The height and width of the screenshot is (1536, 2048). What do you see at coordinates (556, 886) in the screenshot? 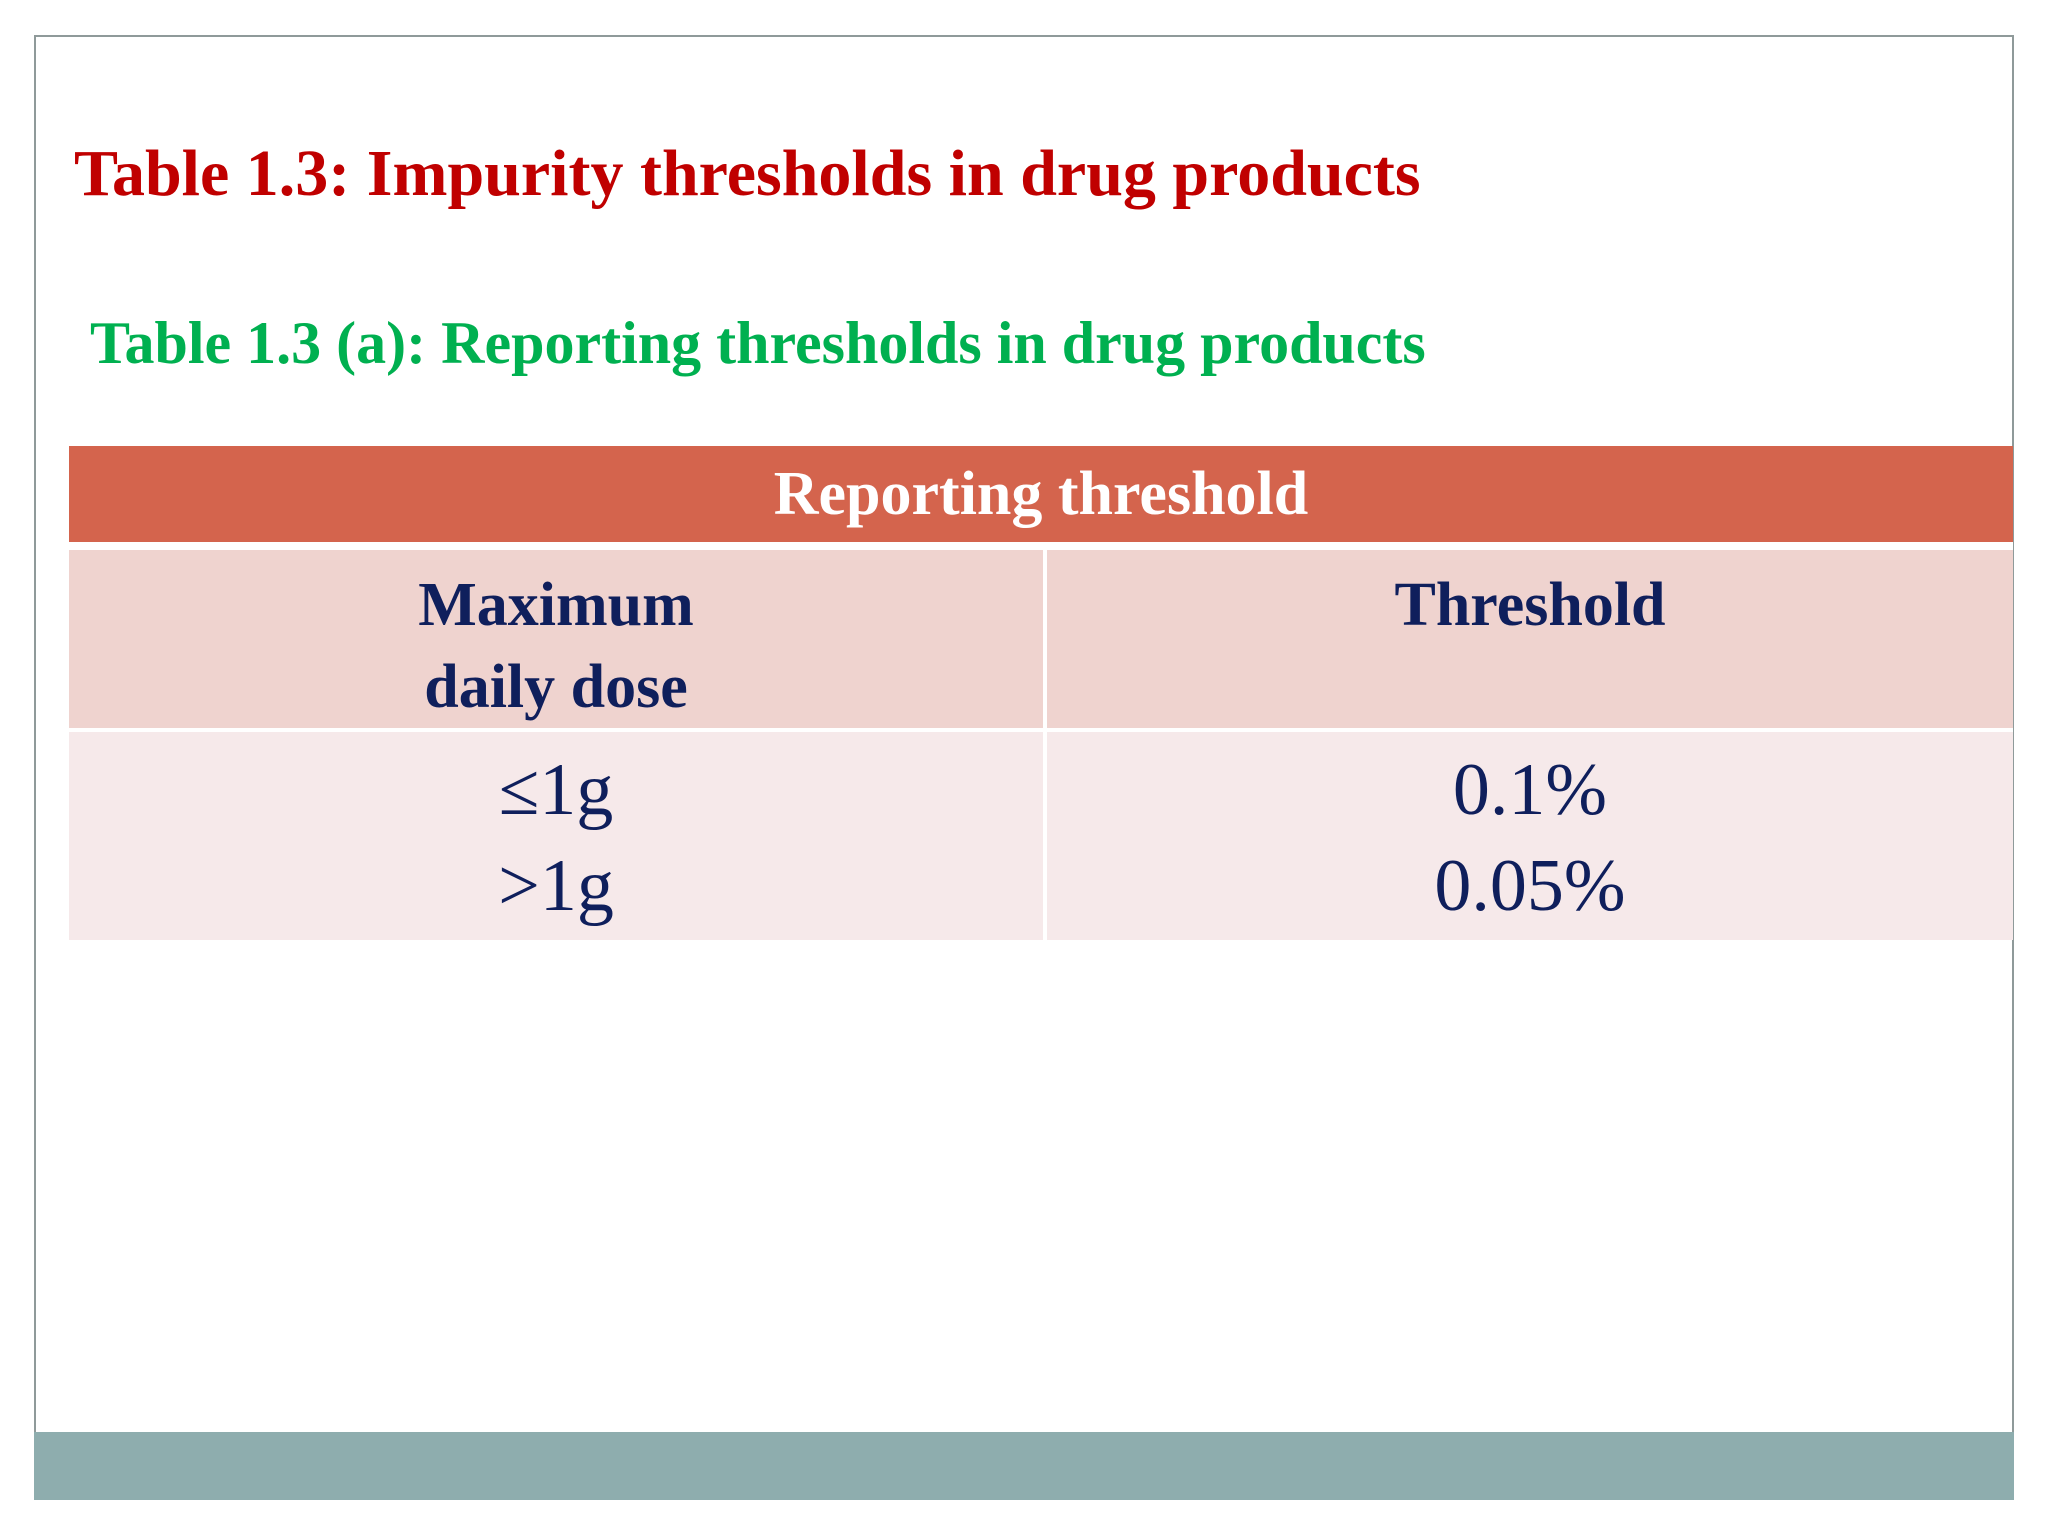
I see `dose-value: >1g` at bounding box center [556, 886].